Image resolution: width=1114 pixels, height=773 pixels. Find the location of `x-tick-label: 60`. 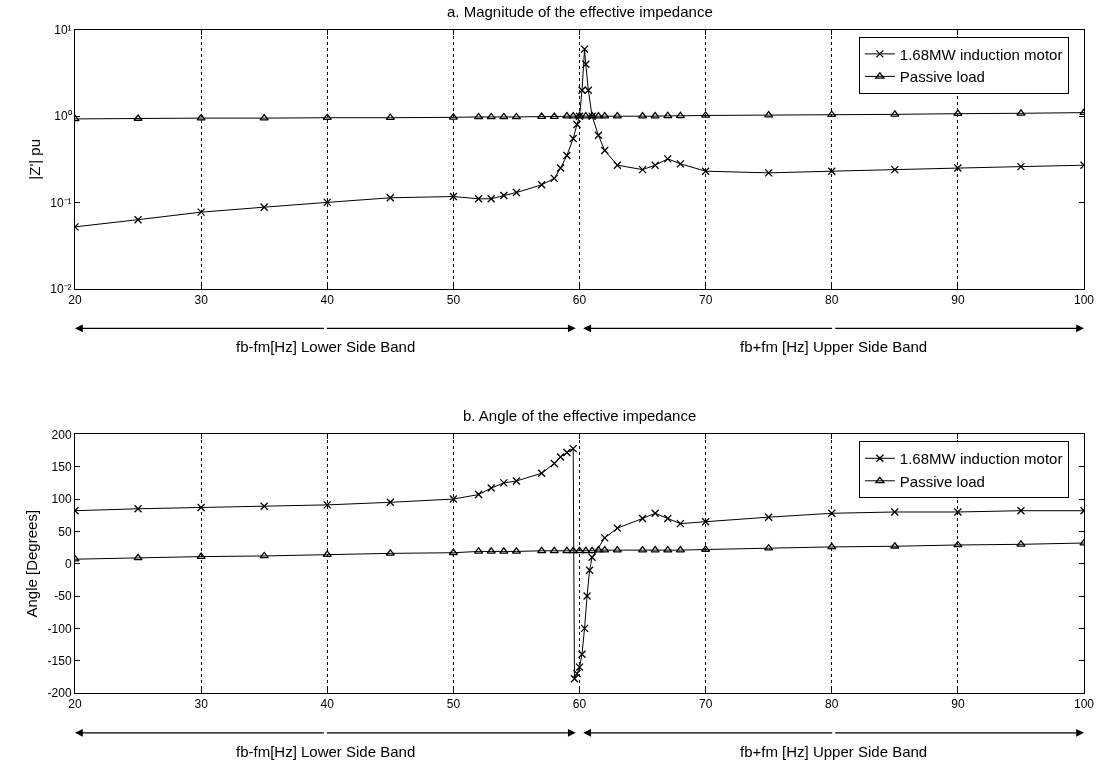

x-tick-label: 60 is located at coordinates (579, 299).